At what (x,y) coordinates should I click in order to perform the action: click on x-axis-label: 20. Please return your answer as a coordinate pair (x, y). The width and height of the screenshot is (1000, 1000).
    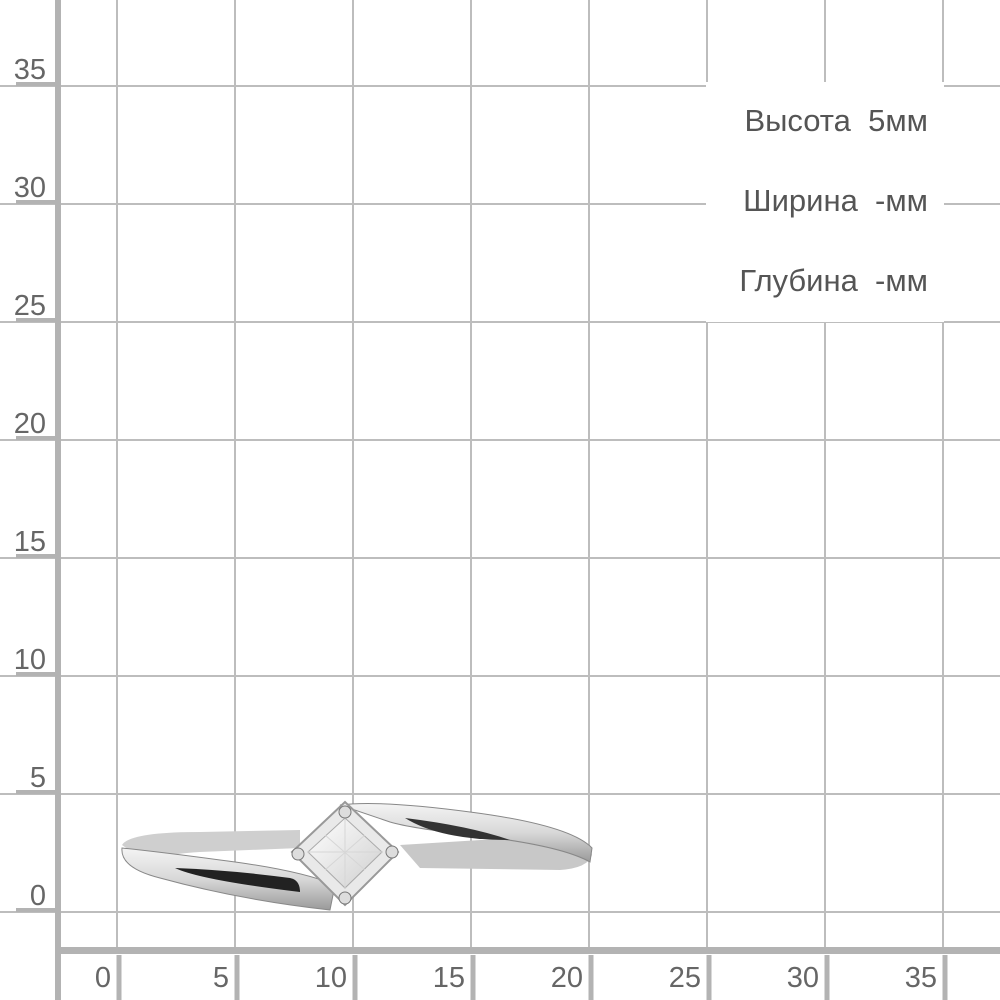
    Looking at the image, I should click on (567, 978).